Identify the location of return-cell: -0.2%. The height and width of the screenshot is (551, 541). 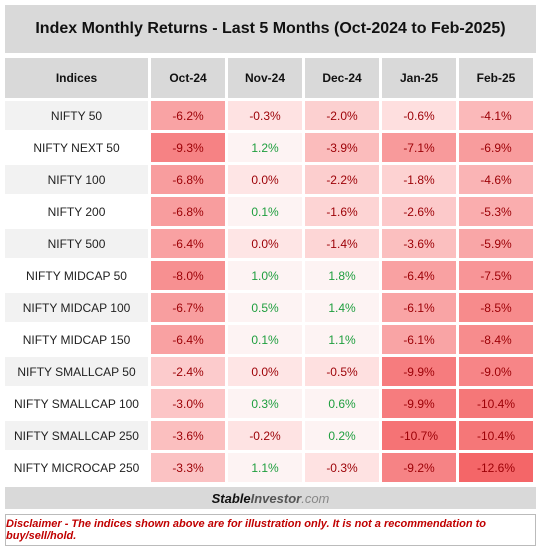
(265, 435).